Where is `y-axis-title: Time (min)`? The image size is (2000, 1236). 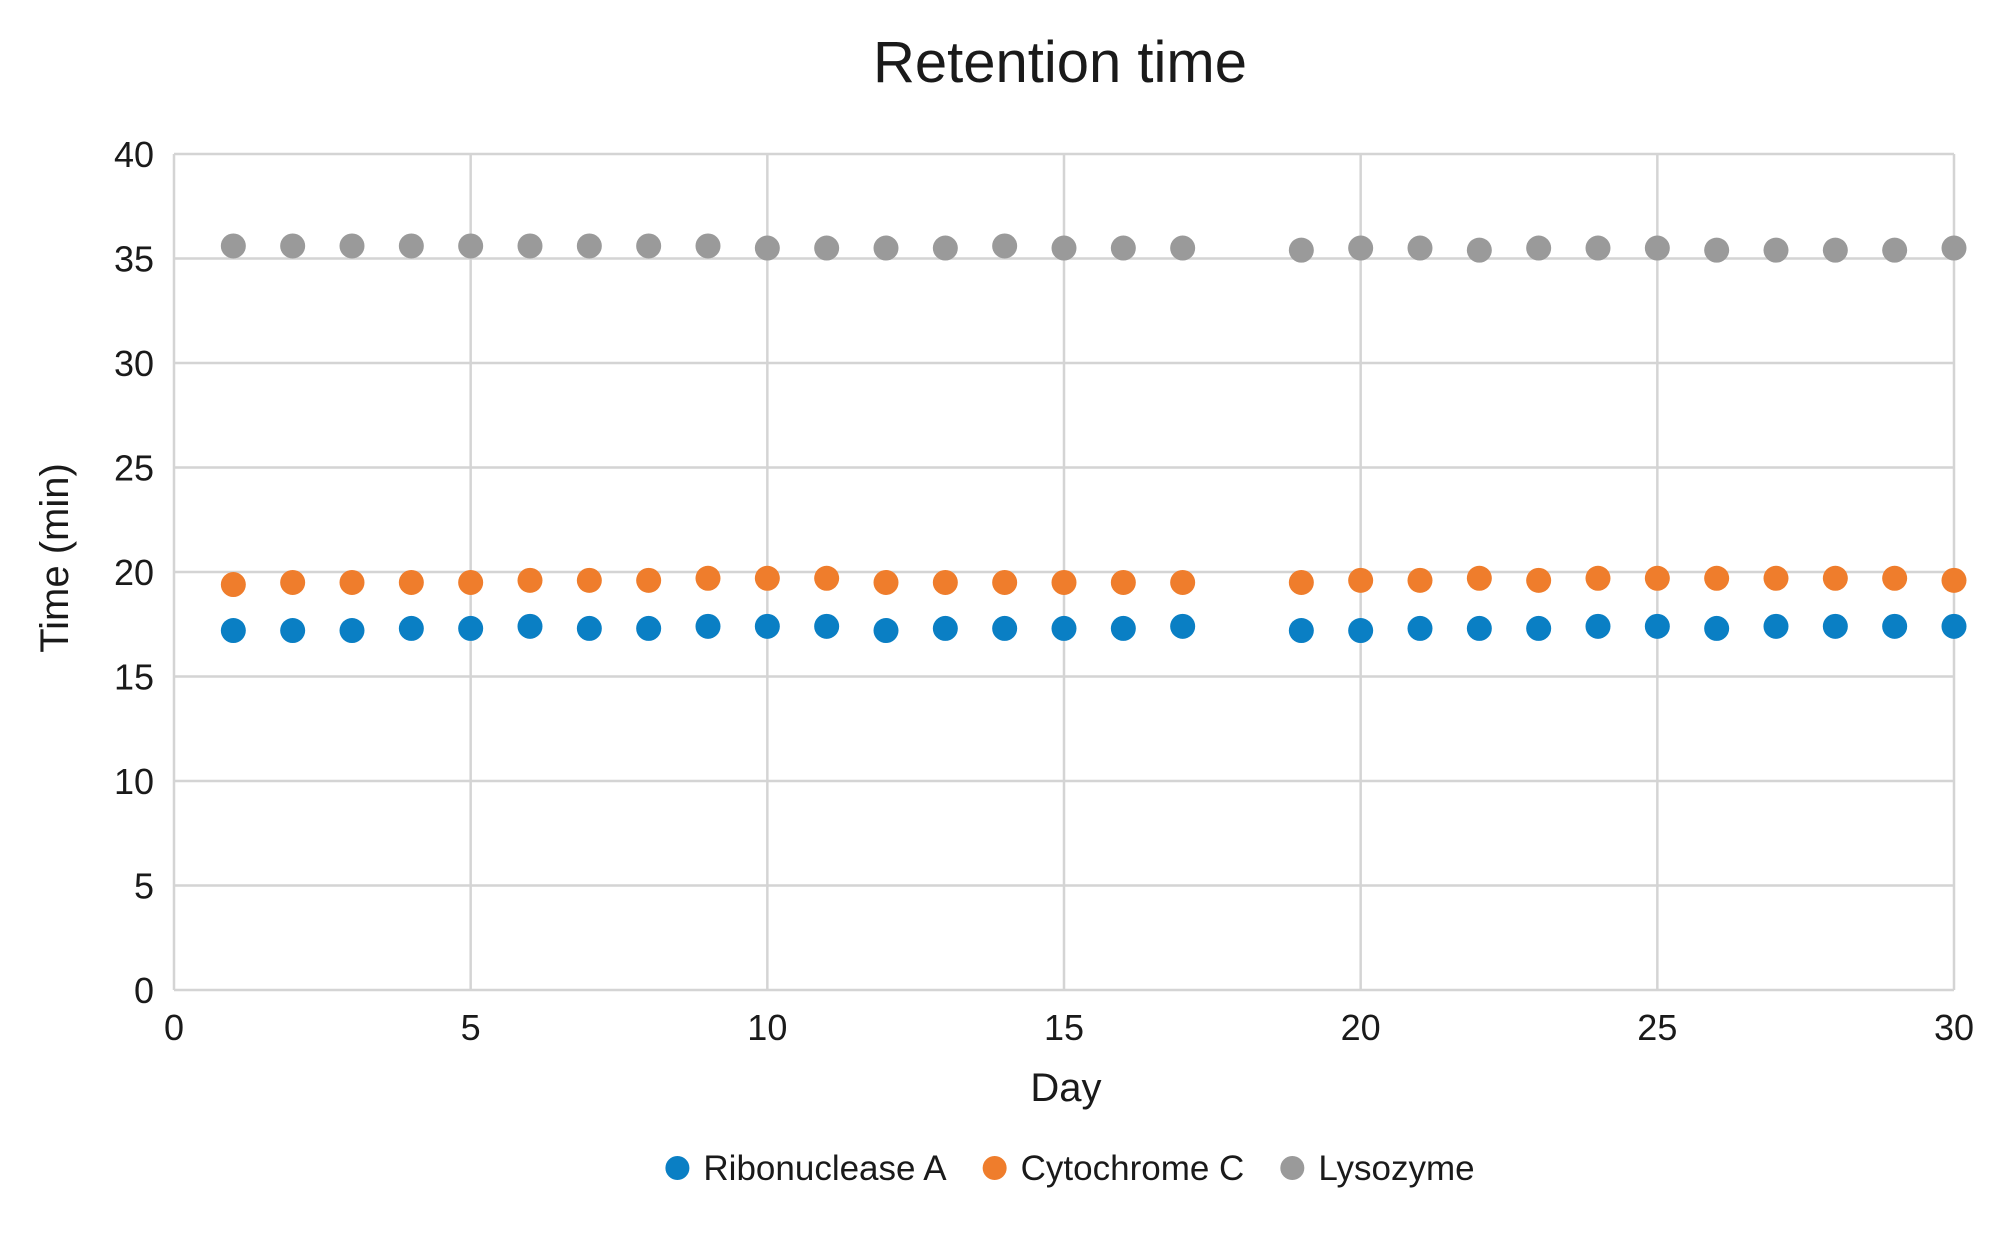
y-axis-title: Time (min) is located at coordinates (55, 558).